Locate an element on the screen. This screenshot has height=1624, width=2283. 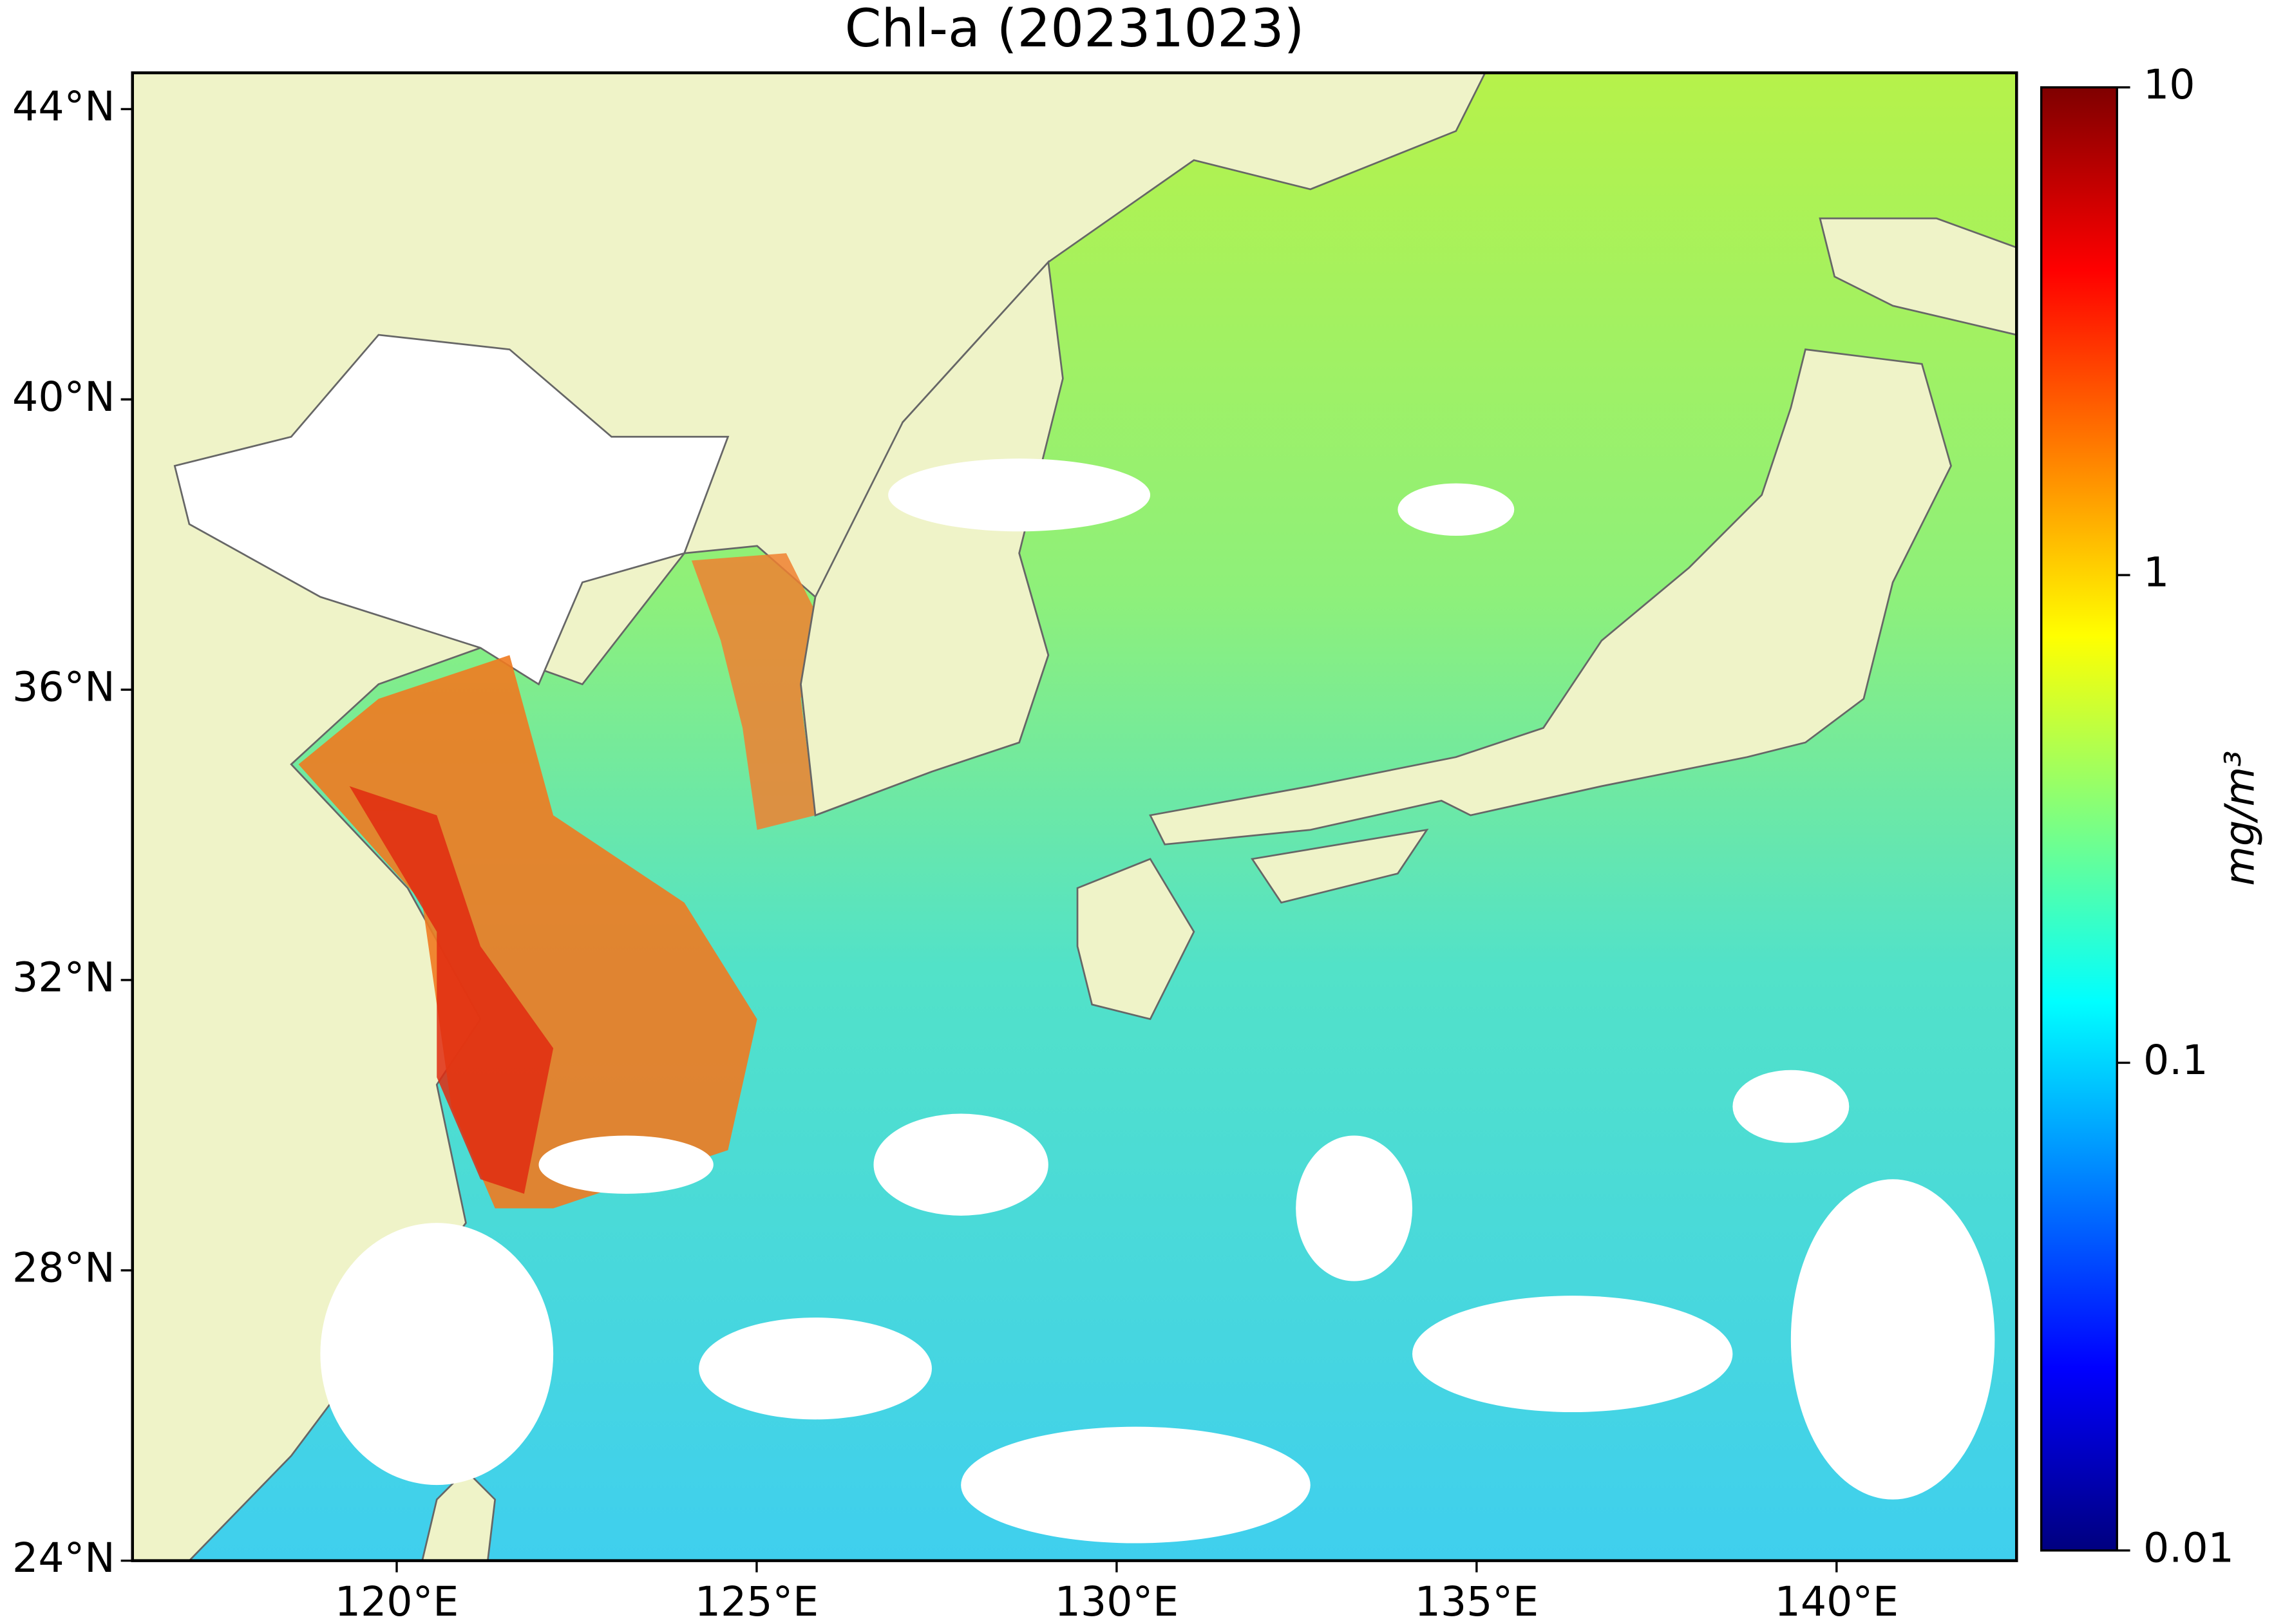
coastal-bloom is located at coordinates (527, 932).